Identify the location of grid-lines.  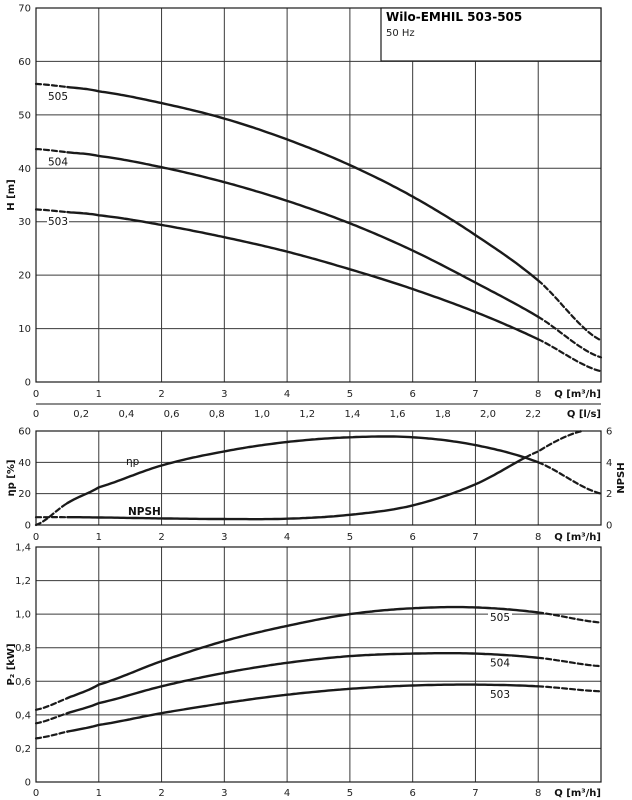
(318, 478).